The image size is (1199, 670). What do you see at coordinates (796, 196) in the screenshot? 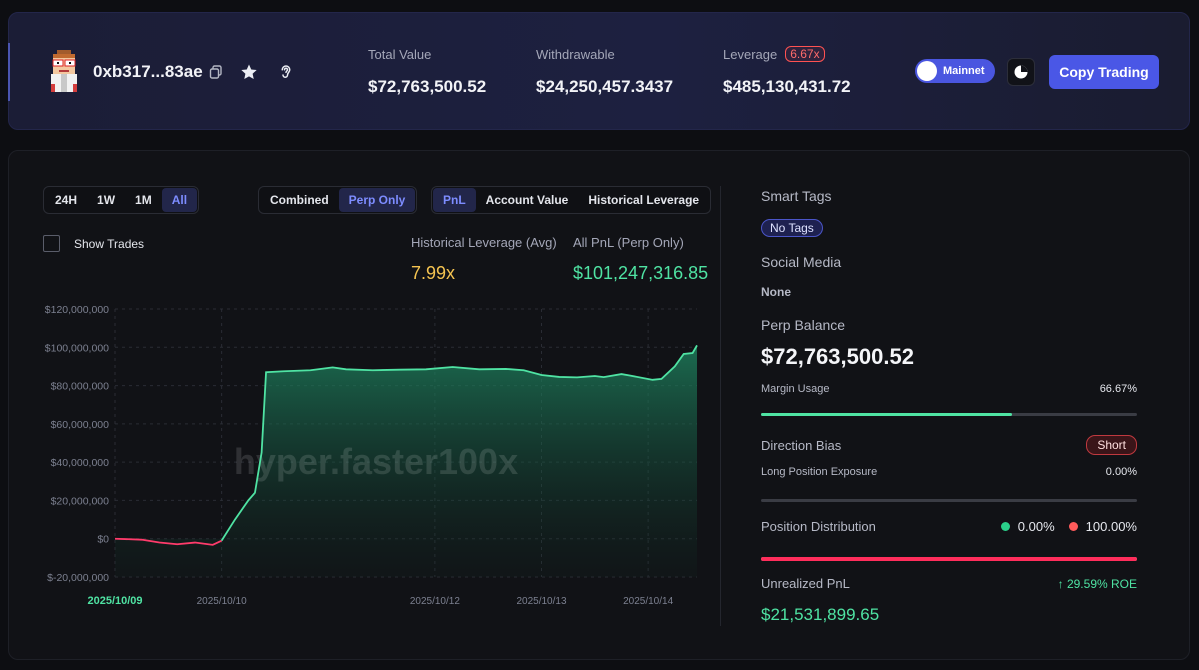
I see `smart-tags-heading: Smart Tags` at bounding box center [796, 196].